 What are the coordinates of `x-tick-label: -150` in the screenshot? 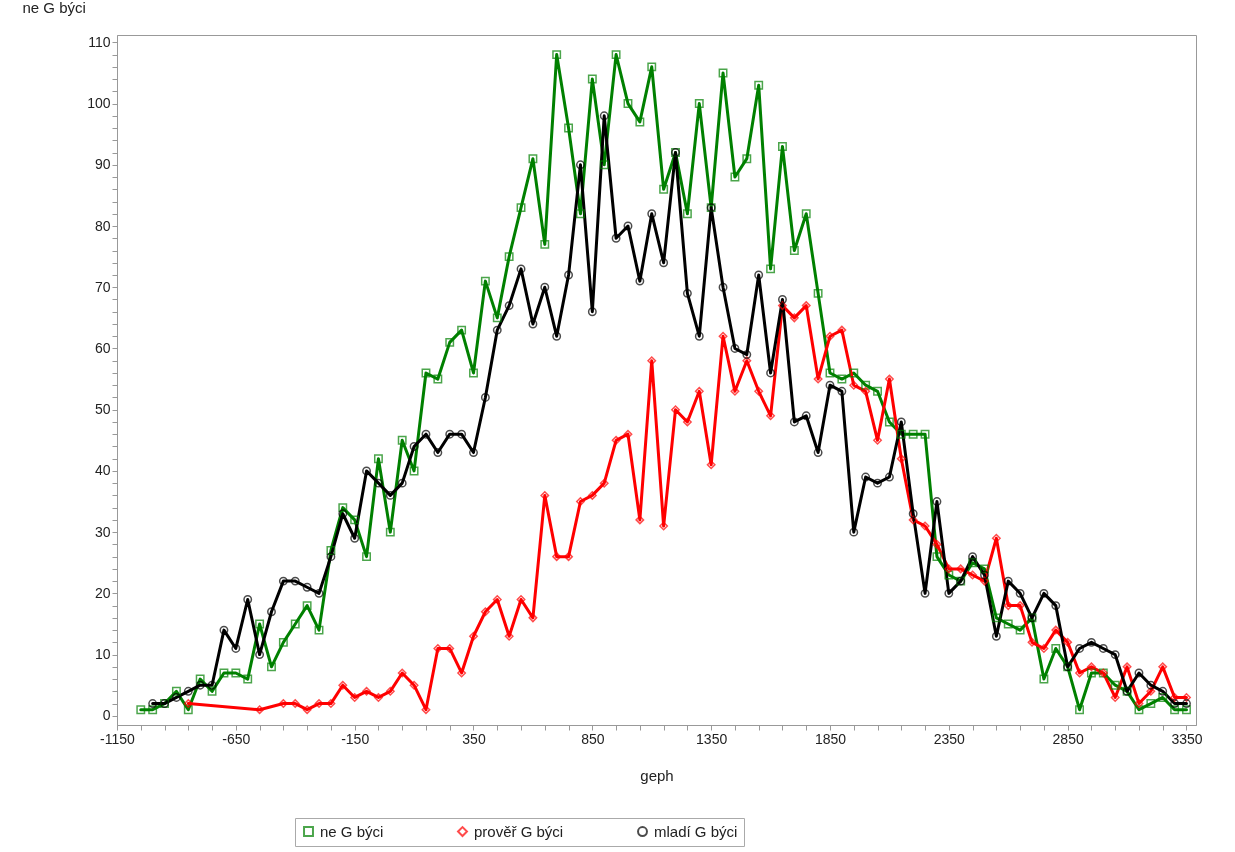 It's located at (355, 738).